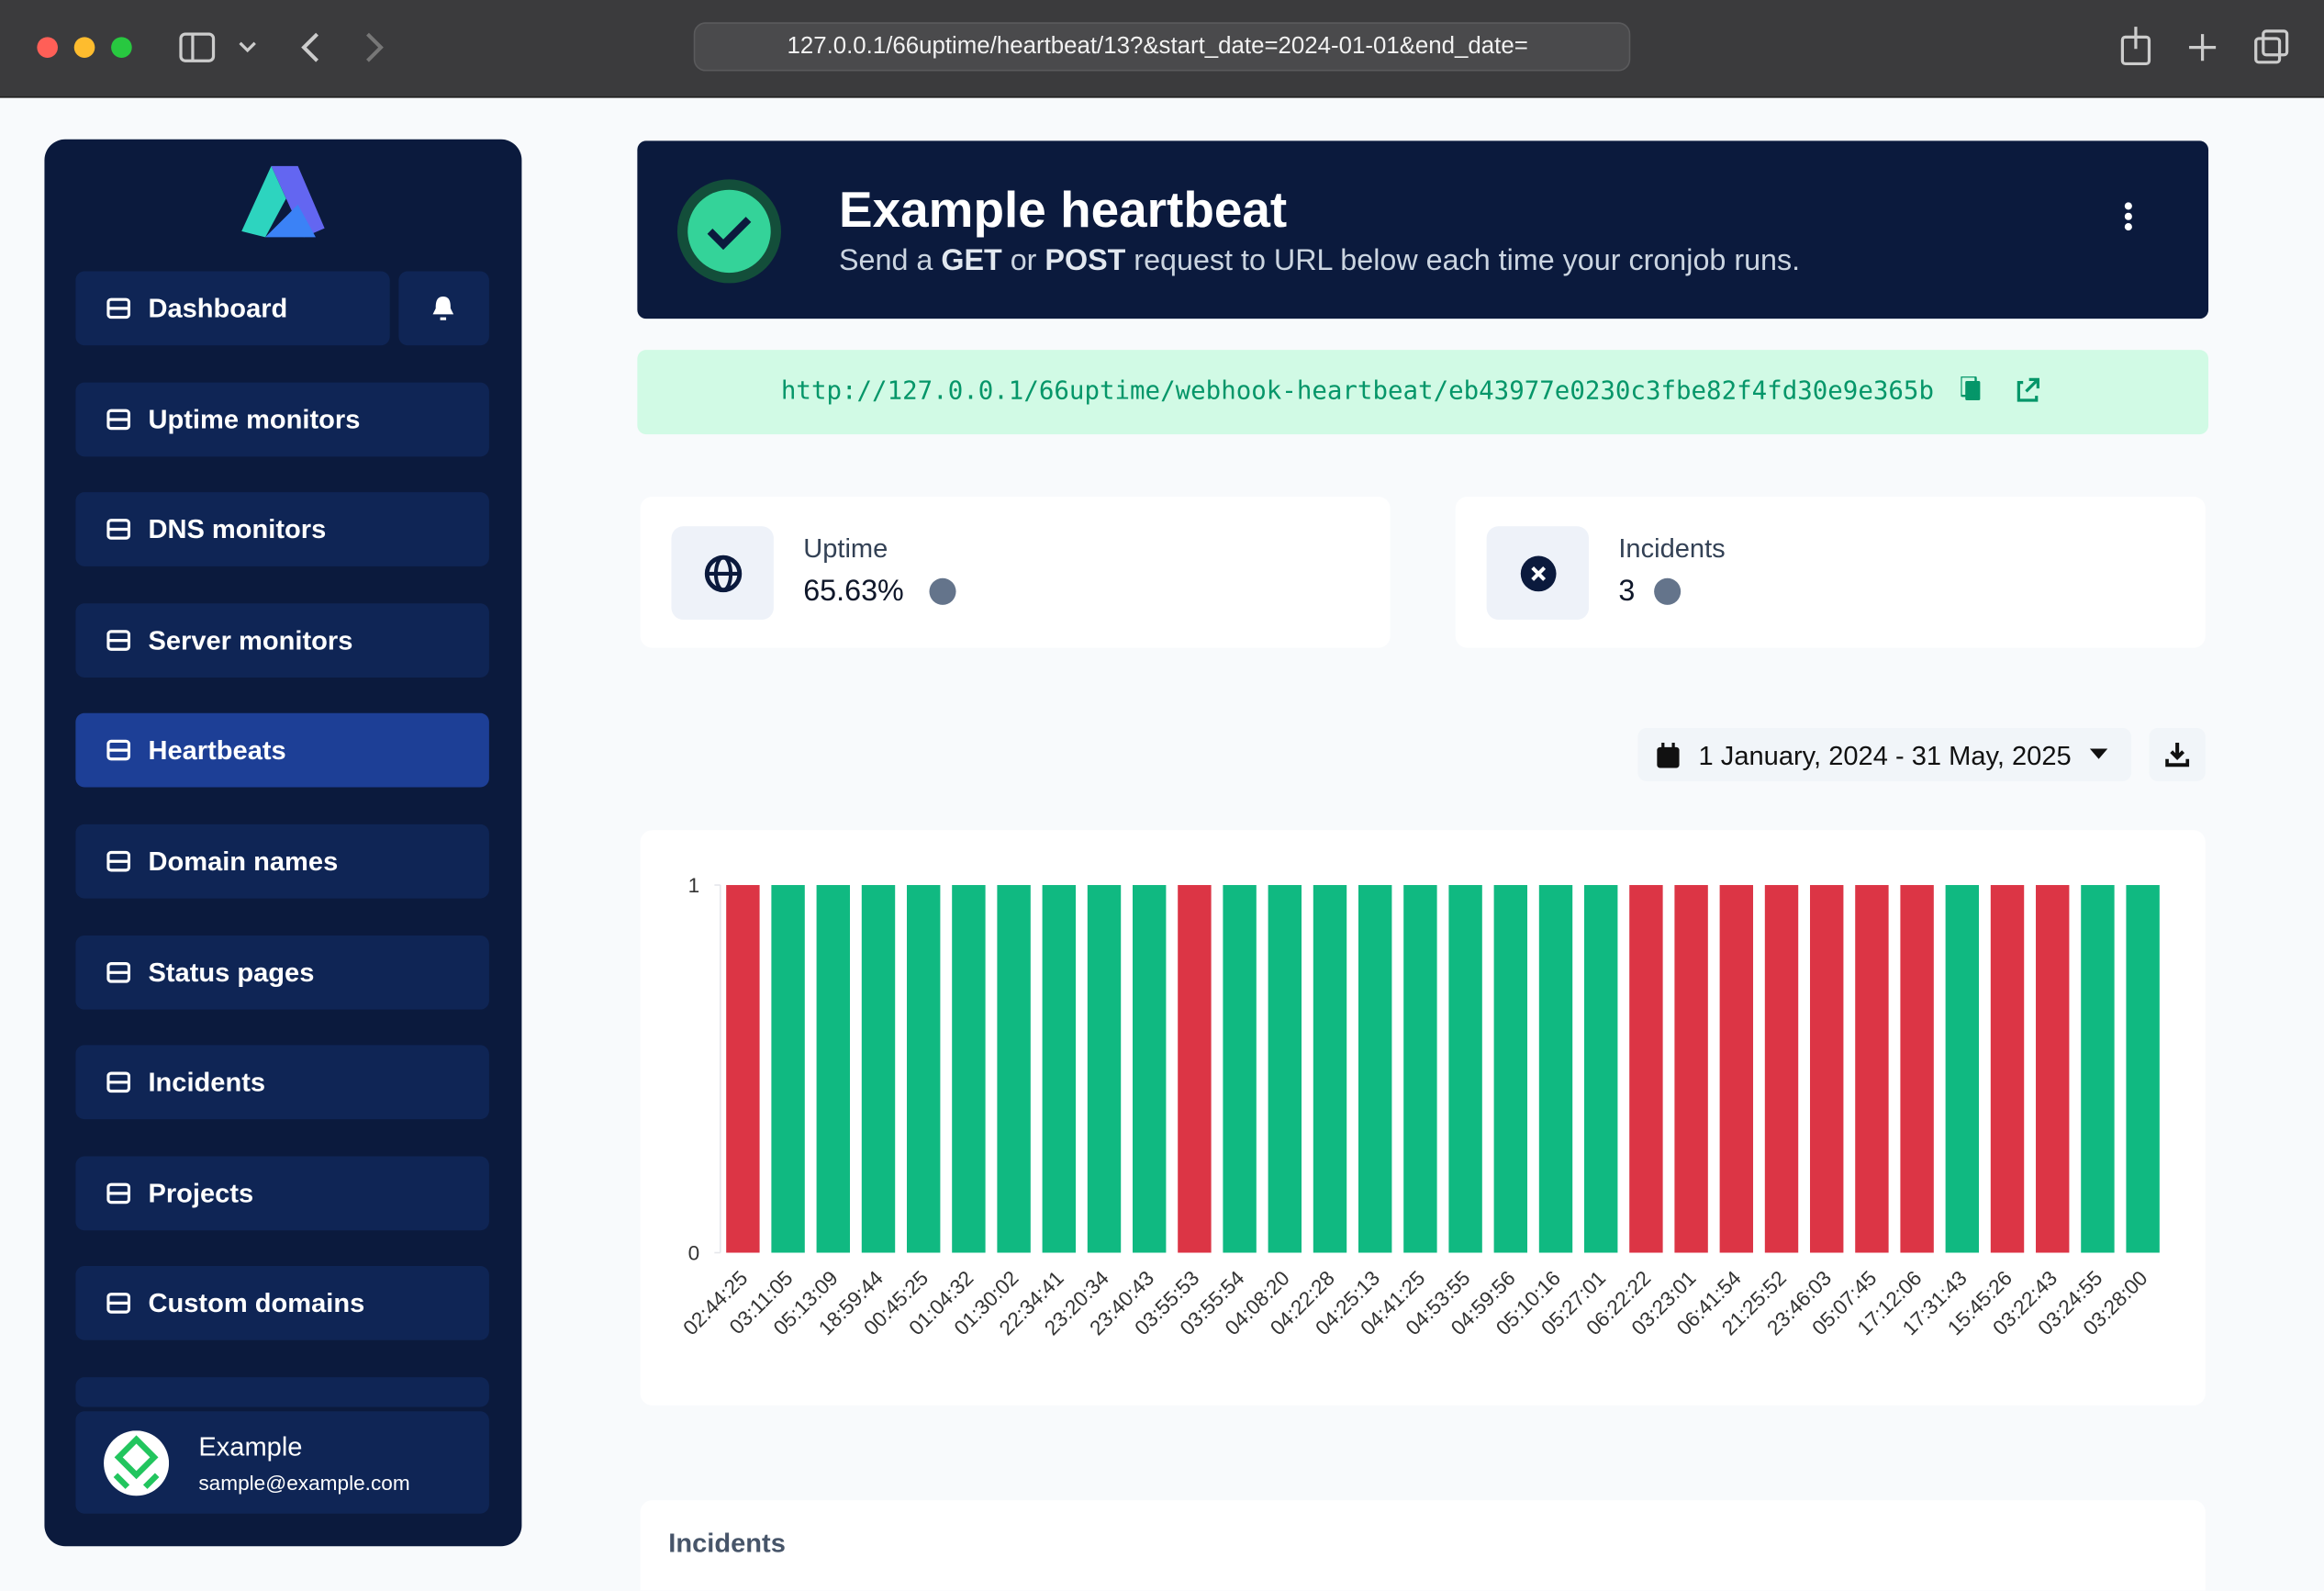 This screenshot has width=2324, height=1591. What do you see at coordinates (694, 1253) in the screenshot?
I see `y-tick-label: 0` at bounding box center [694, 1253].